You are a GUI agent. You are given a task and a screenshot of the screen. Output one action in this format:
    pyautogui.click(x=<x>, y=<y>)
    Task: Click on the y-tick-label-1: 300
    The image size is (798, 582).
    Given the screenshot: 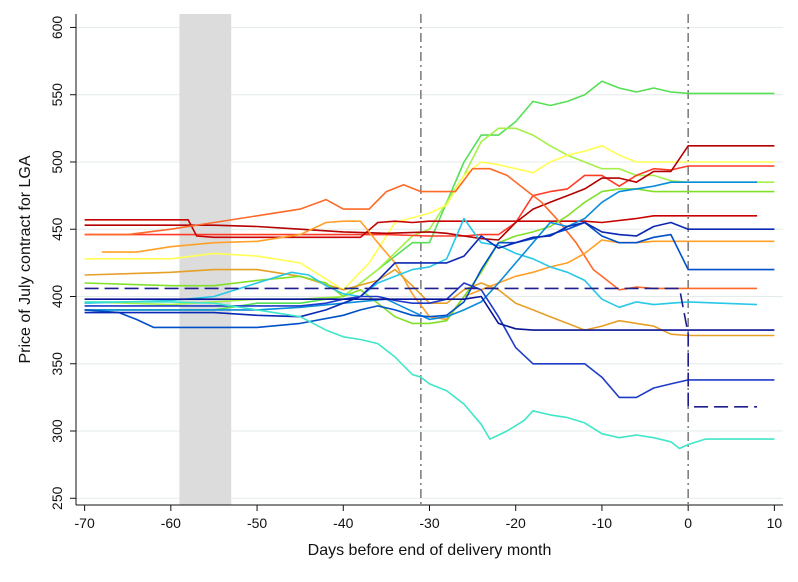 What is the action you would take?
    pyautogui.click(x=57, y=431)
    